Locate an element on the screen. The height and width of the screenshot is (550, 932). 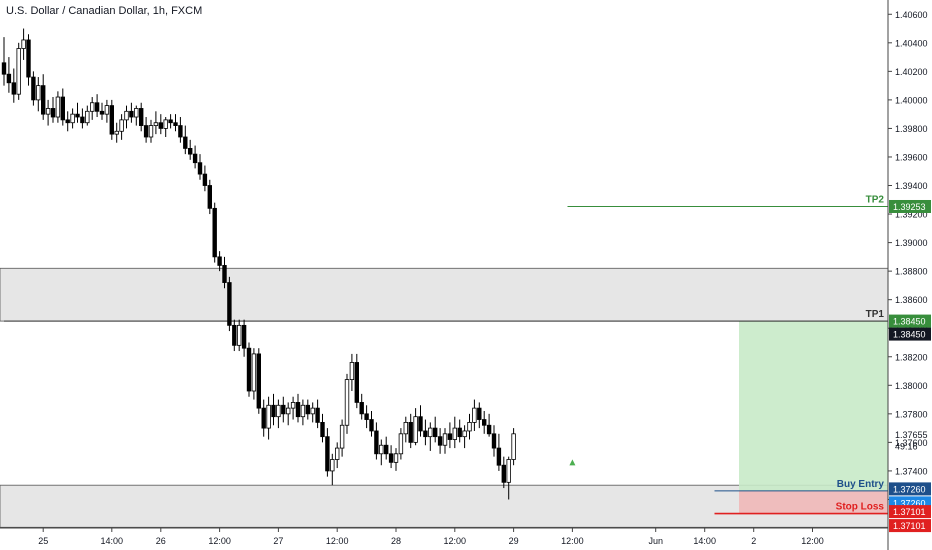
buy-entry-price-tag-2-text: 1.37260 is located at coordinates (909, 503).